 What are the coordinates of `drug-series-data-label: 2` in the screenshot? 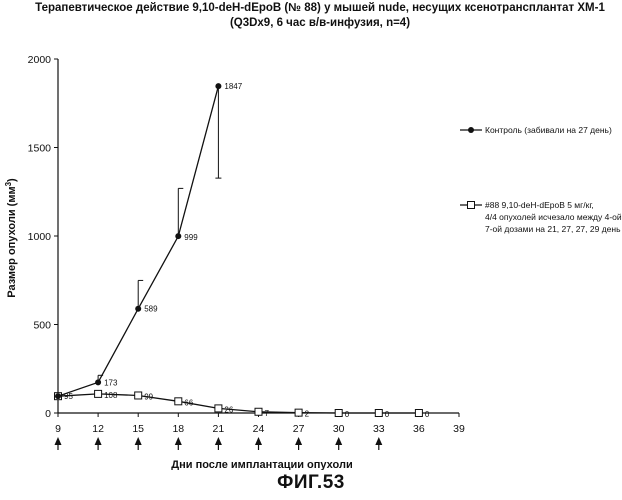 It's located at (307, 414).